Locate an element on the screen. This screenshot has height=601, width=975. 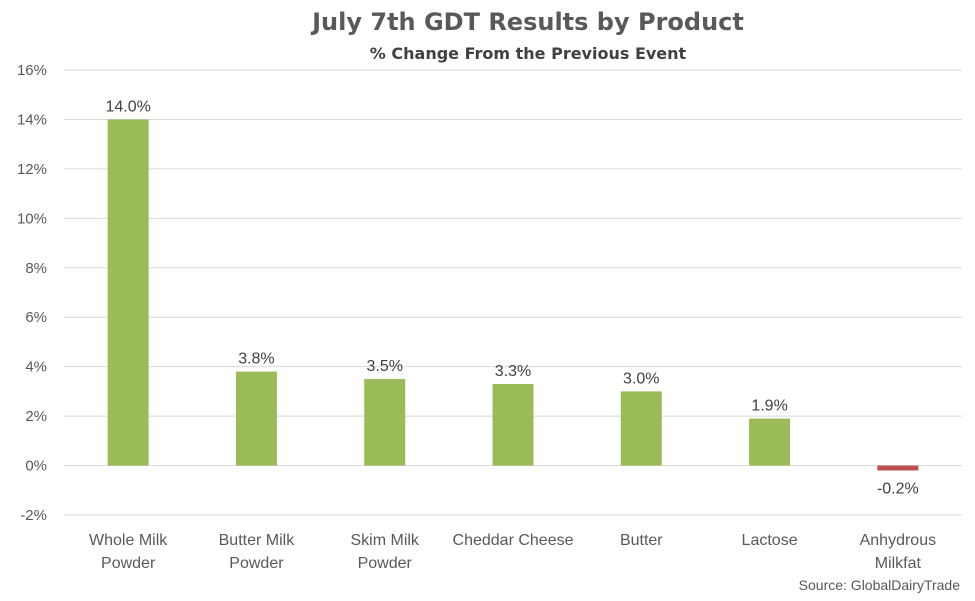
y-tick-label: 2% is located at coordinates (36, 416).